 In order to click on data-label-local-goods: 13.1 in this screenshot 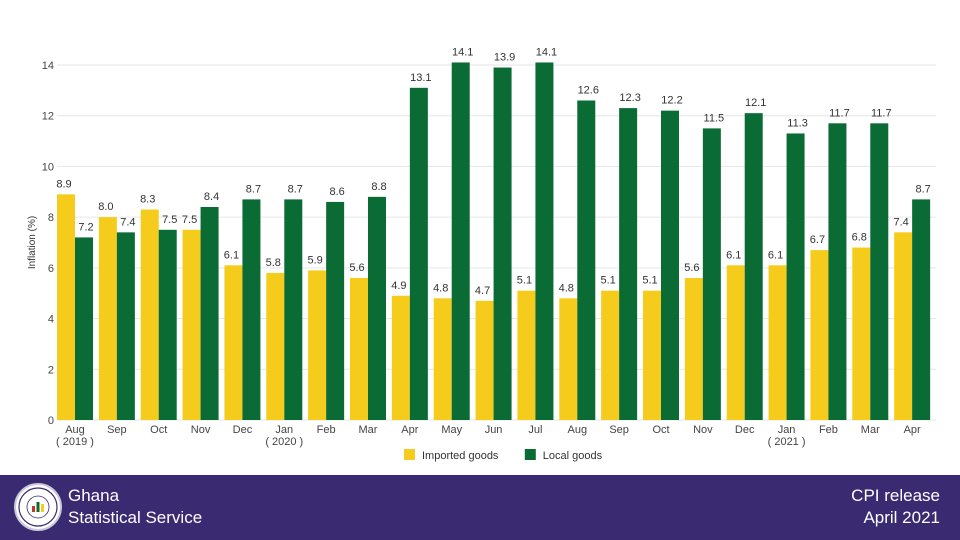, I will do `click(420, 78)`.